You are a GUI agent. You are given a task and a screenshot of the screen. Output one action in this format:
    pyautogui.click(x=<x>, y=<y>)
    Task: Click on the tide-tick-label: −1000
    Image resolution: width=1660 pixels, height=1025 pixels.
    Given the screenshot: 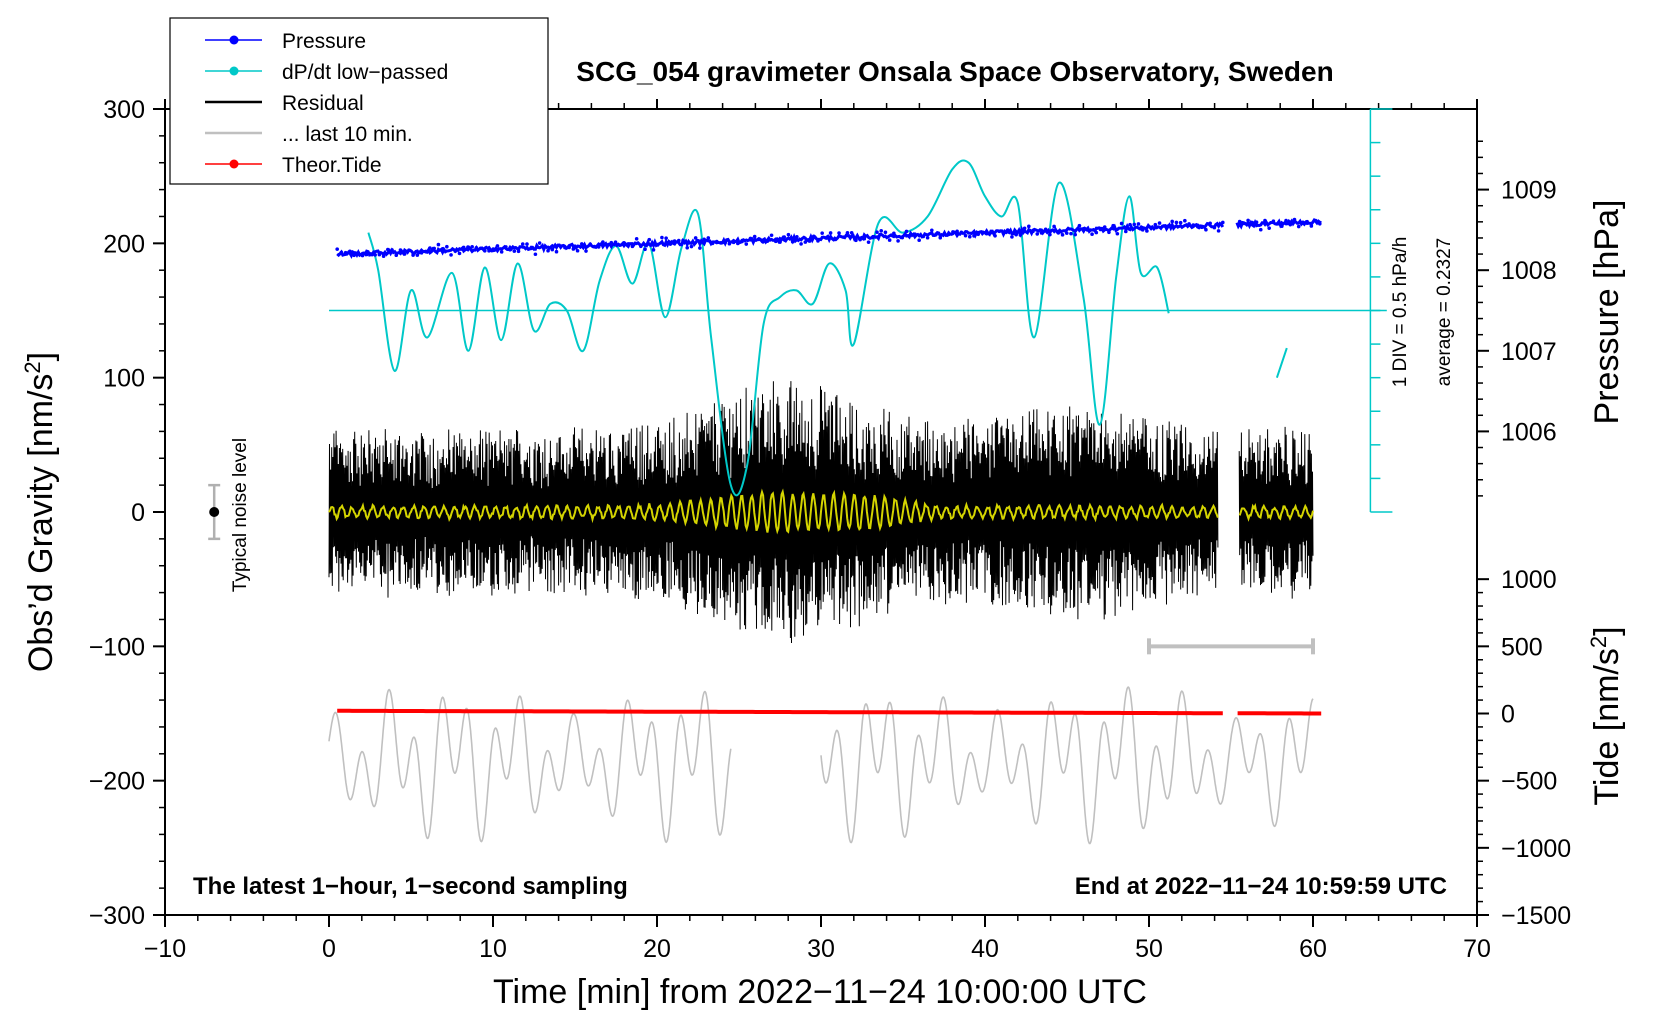 What is the action you would take?
    pyautogui.click(x=1536, y=849)
    